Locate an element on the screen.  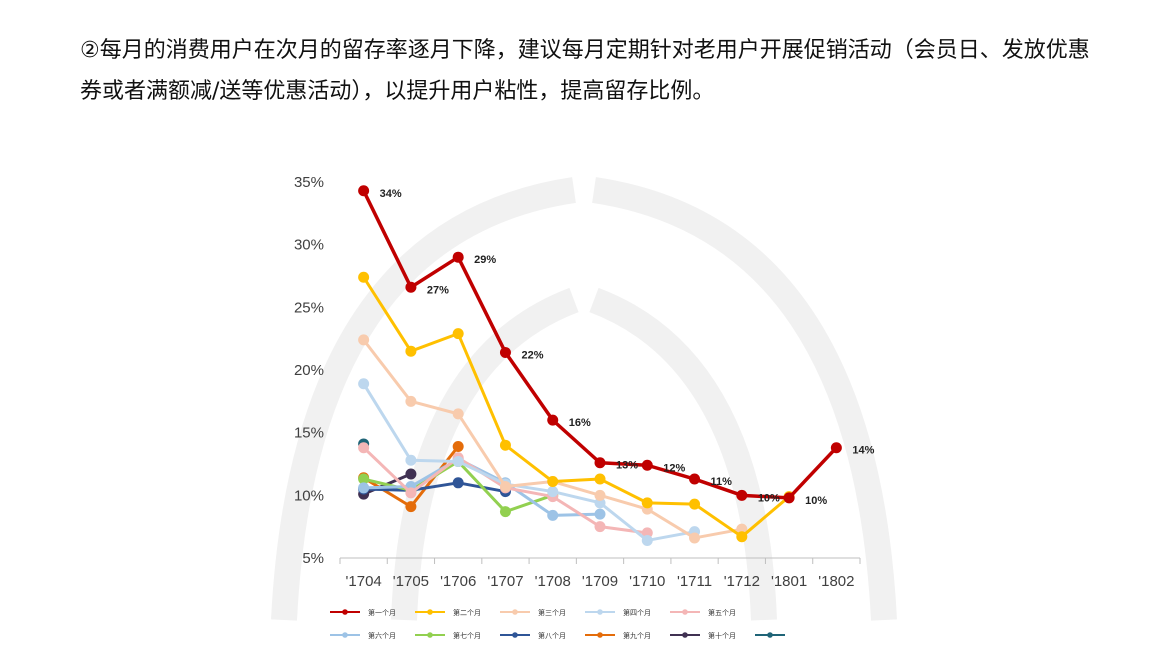
legend-item: 第七个月 is located at coordinates (448, 635).